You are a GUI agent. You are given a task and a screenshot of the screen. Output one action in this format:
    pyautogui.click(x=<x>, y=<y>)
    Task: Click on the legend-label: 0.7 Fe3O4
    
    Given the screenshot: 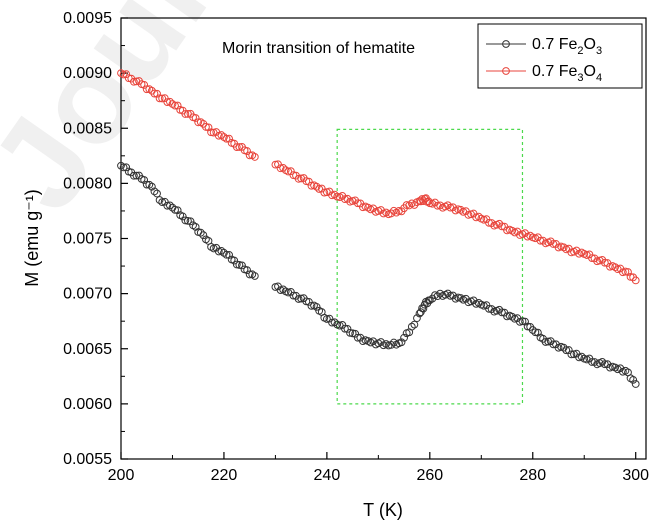 What is the action you would take?
    pyautogui.click(x=567, y=73)
    